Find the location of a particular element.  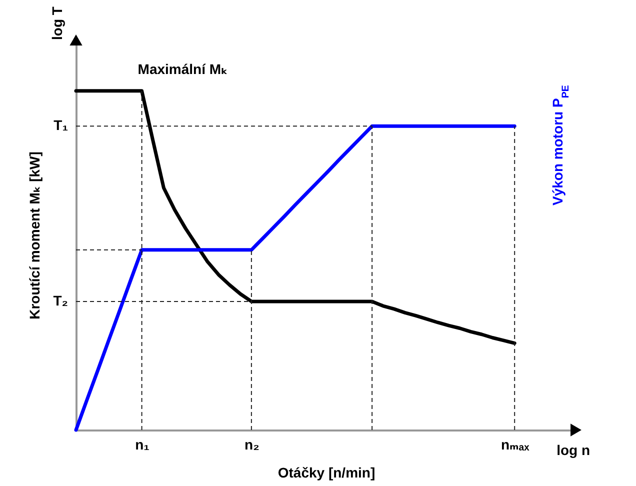

y-axis-title: Kroutící moment Mₖ [kW] is located at coordinates (34, 236).